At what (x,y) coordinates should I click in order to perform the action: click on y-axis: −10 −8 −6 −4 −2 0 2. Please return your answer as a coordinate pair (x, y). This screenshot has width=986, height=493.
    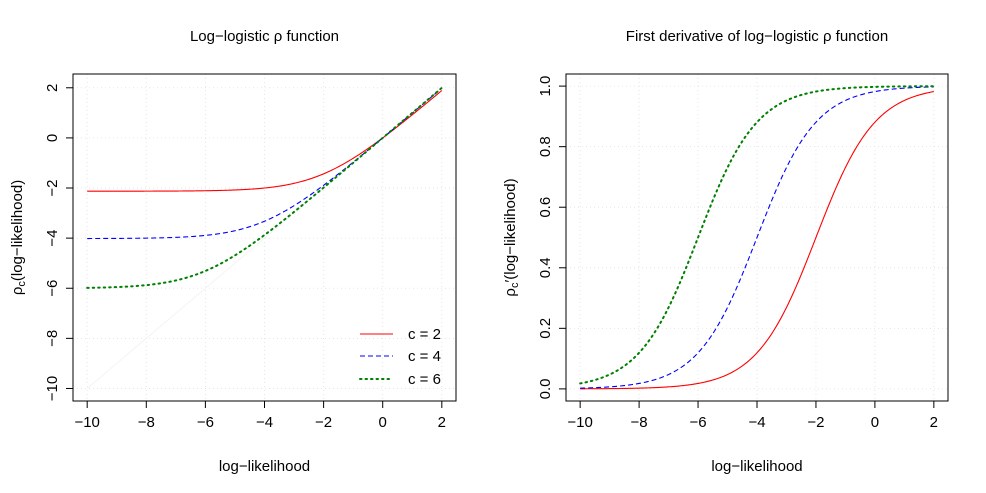
    Looking at the image, I should click on (58, 242).